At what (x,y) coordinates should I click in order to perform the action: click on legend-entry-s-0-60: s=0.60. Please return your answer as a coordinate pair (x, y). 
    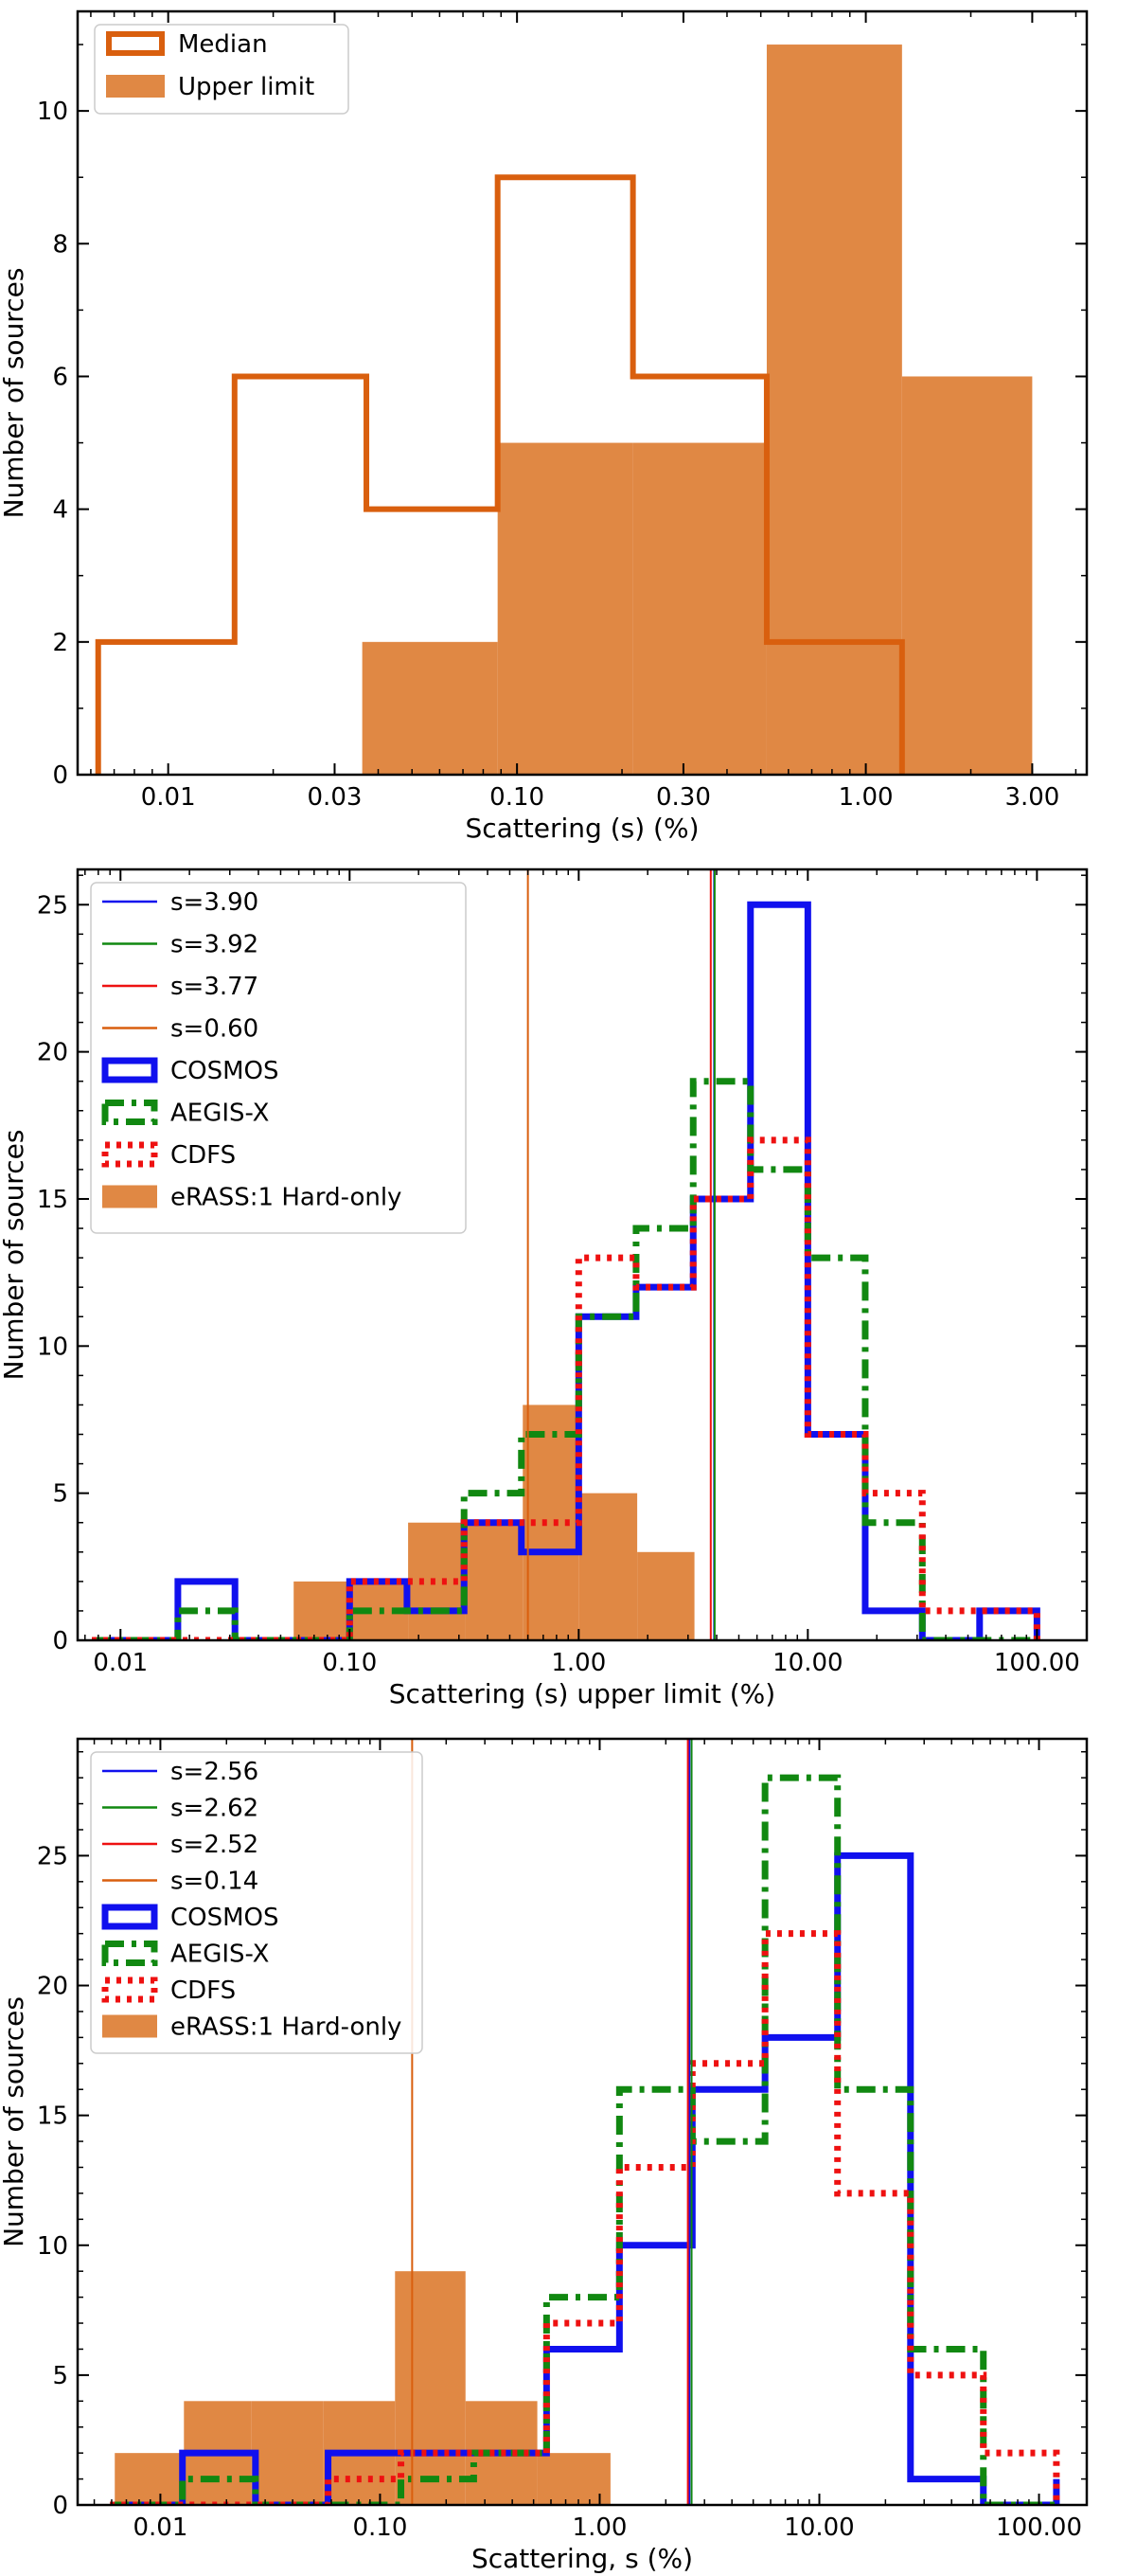
    Looking at the image, I should click on (180, 1029).